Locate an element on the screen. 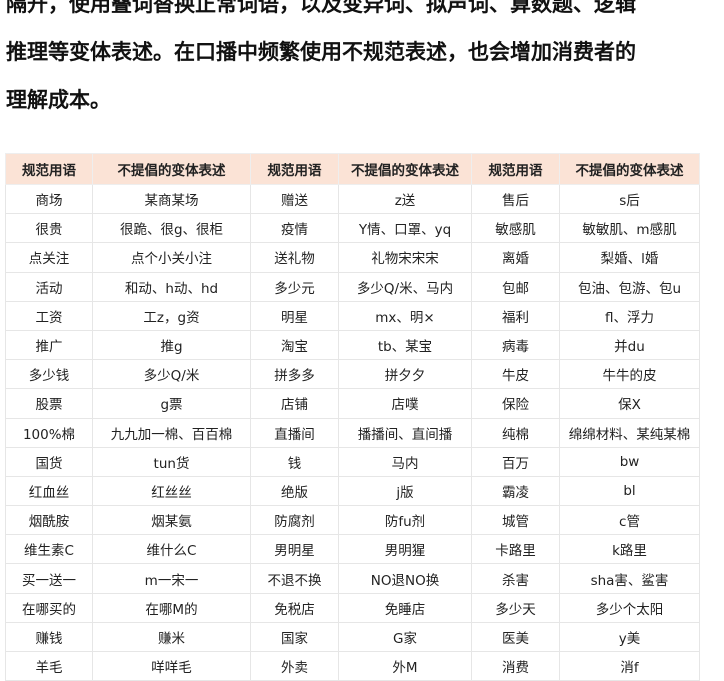 This screenshot has width=724, height=681. table-row: 红血丝 红丝丝 绝版 j版 霸凌 bl is located at coordinates (352, 491).